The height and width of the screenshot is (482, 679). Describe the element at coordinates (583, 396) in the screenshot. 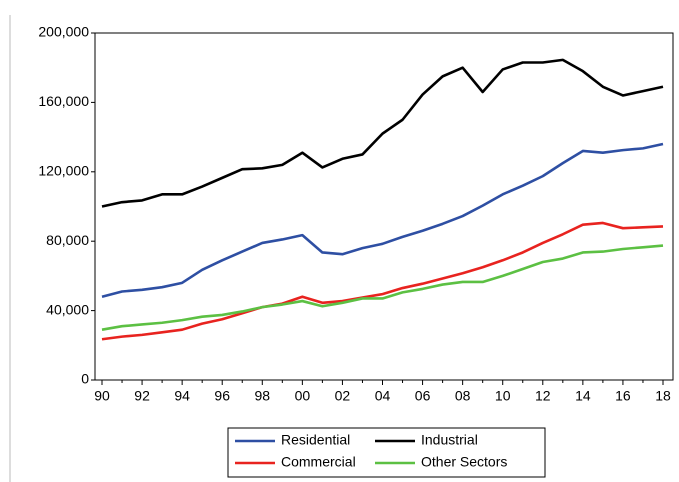

I see `x-tick-label: 14` at that location.